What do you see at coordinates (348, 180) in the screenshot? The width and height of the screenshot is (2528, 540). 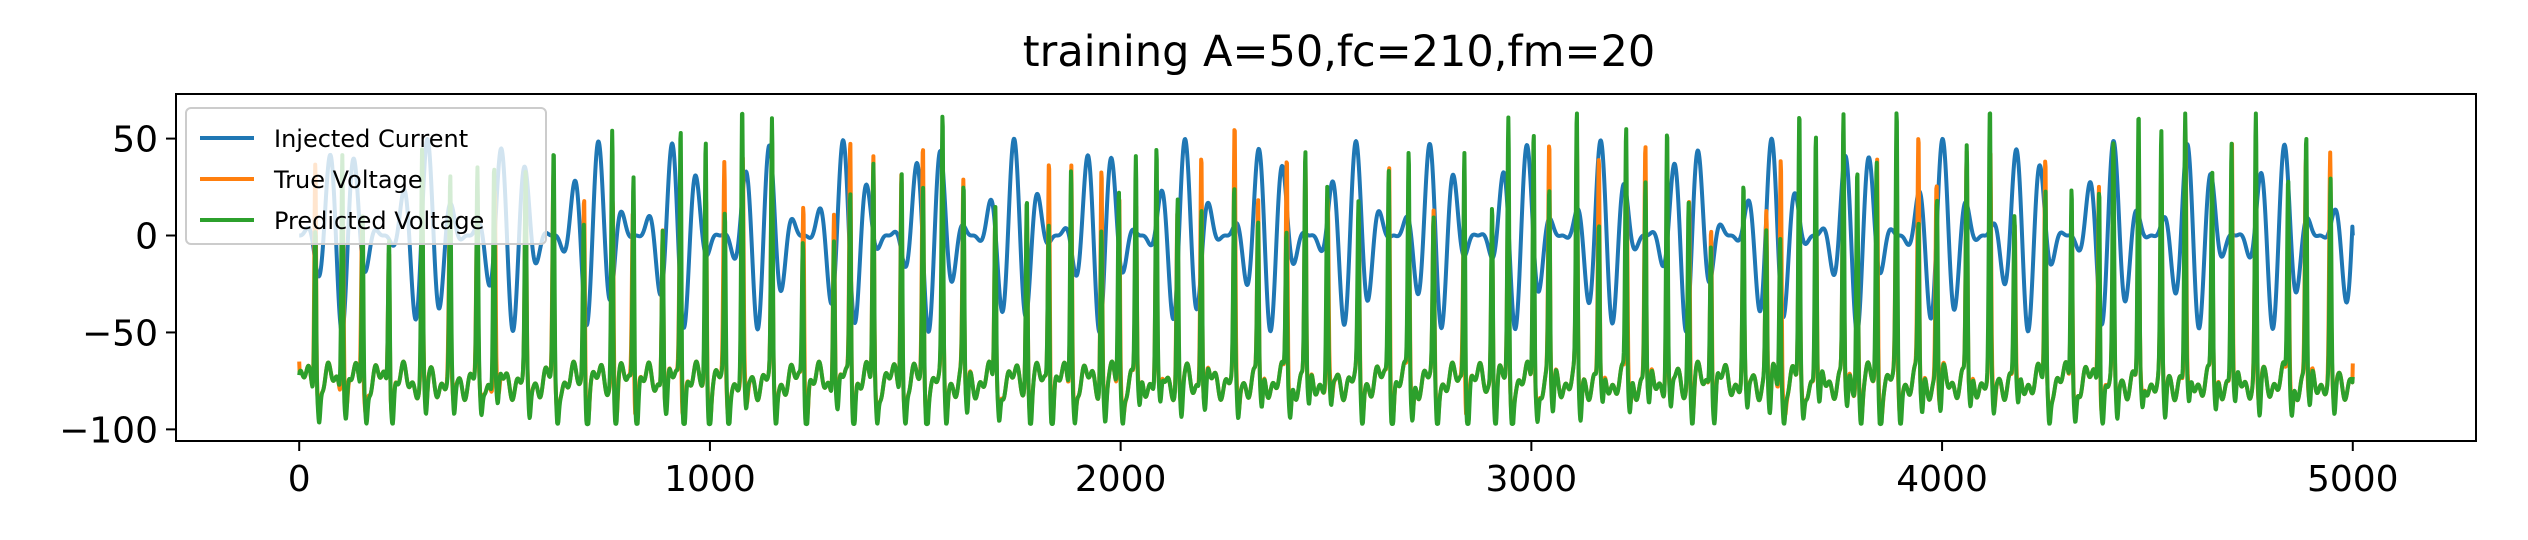 I see `legend-entry-label: True Voltage` at bounding box center [348, 180].